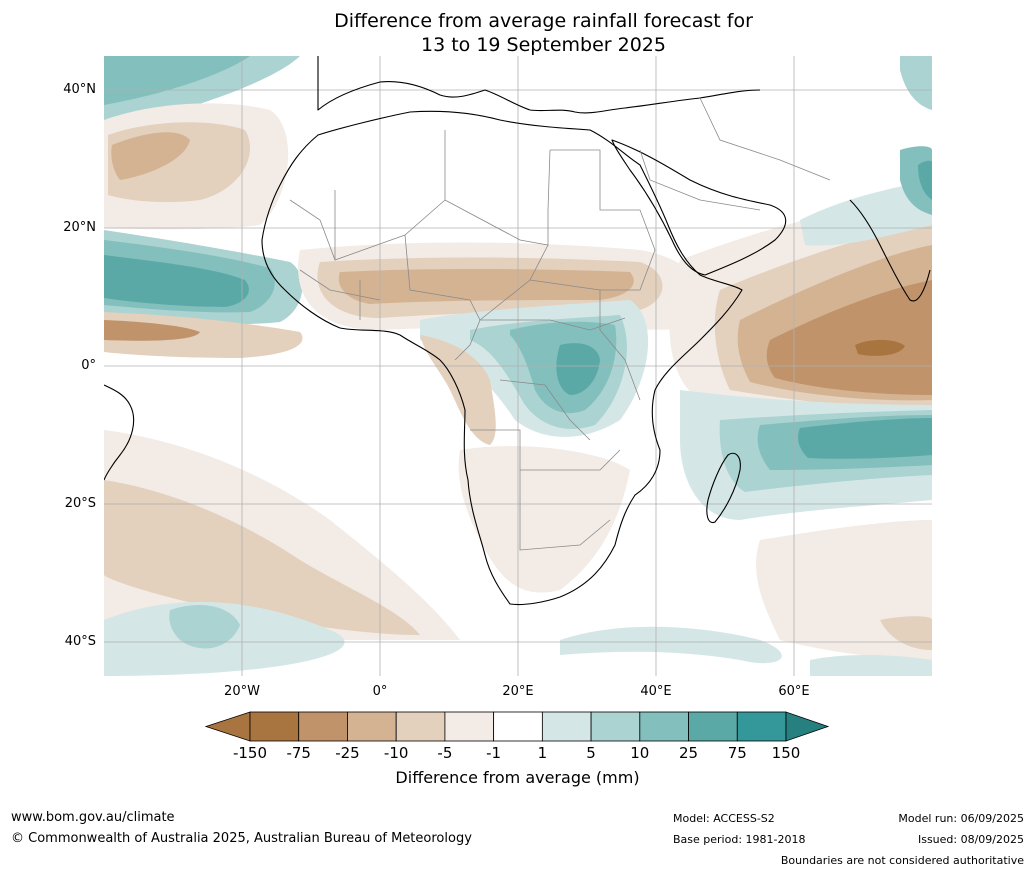  What do you see at coordinates (916, 83) in the screenshot?
I see `anomaly-top-right-wet` at bounding box center [916, 83].